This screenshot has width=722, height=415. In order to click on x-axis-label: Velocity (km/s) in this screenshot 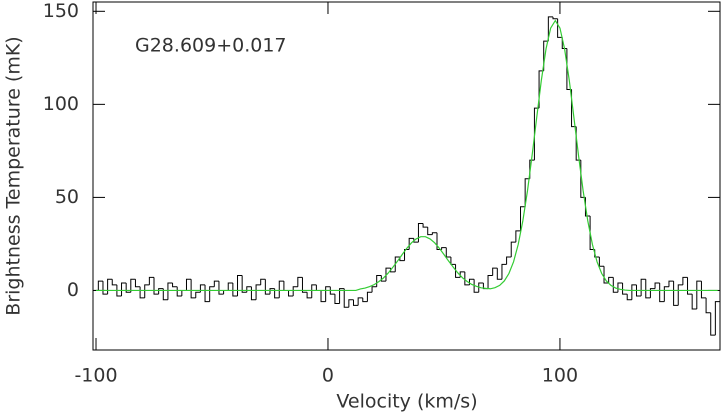, I will do `click(406, 402)`.